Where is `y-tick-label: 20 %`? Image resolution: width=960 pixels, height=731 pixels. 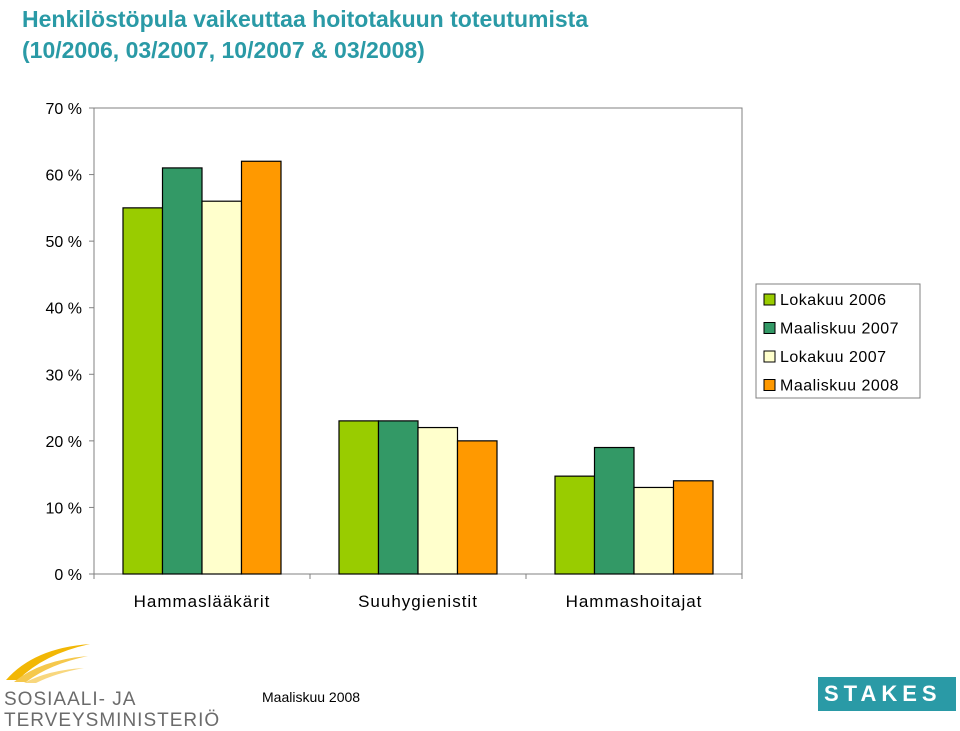
y-tick-label: 20 % is located at coordinates (64, 442).